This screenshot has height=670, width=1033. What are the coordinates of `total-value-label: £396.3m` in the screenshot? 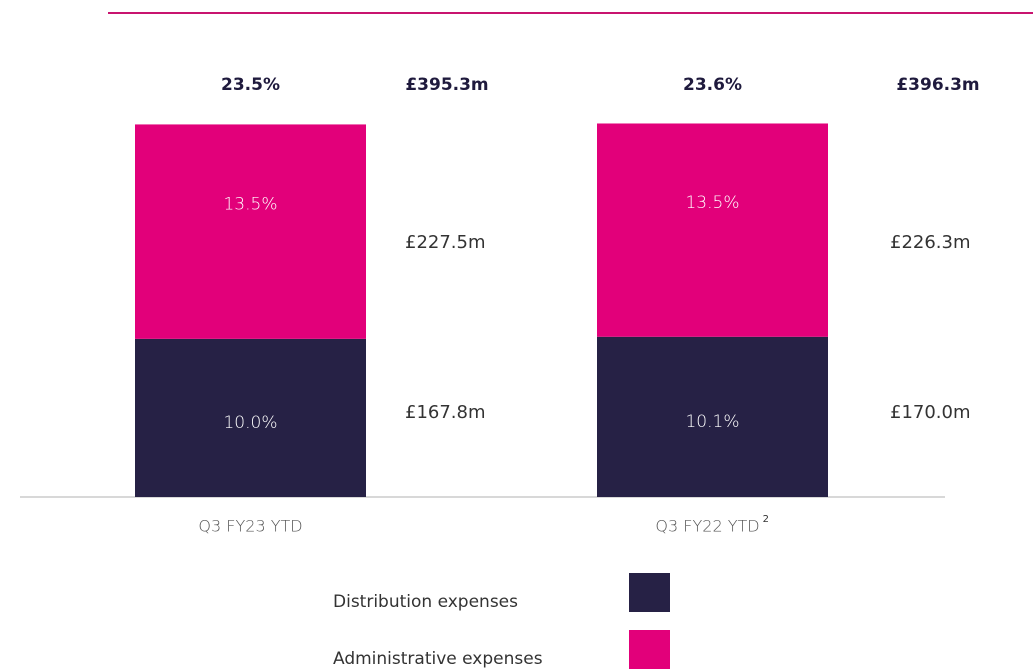 It's located at (937, 85).